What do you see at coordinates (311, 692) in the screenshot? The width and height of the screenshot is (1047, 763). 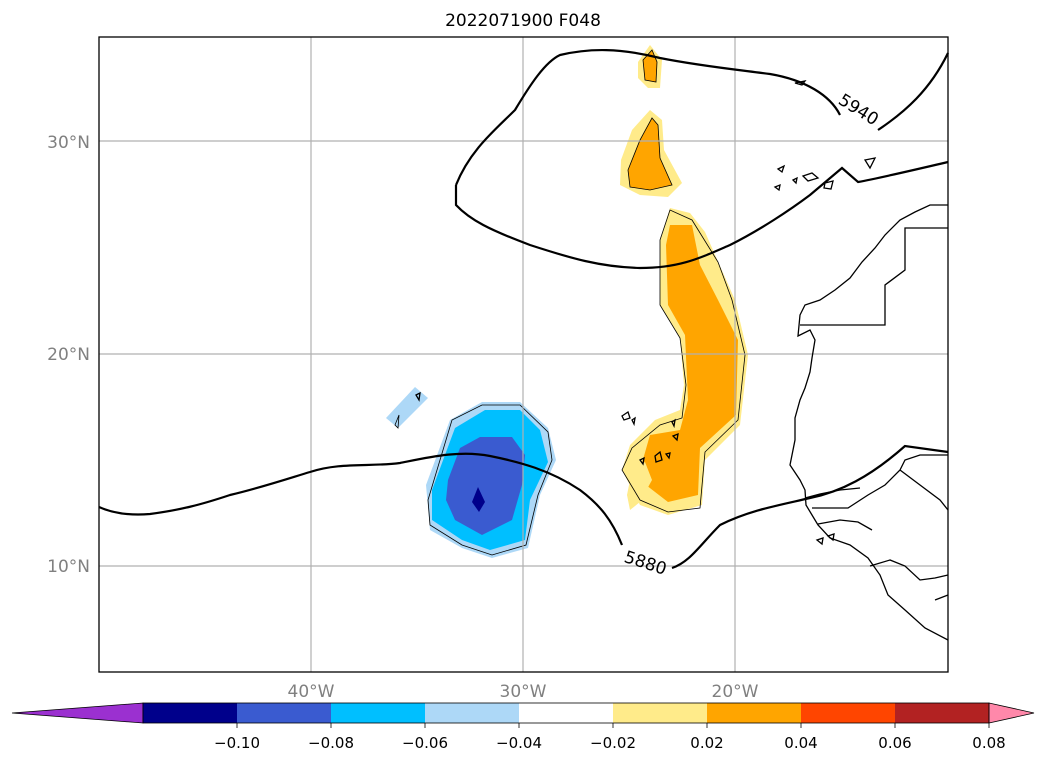 I see `lon-label-40w: 40°W` at bounding box center [311, 692].